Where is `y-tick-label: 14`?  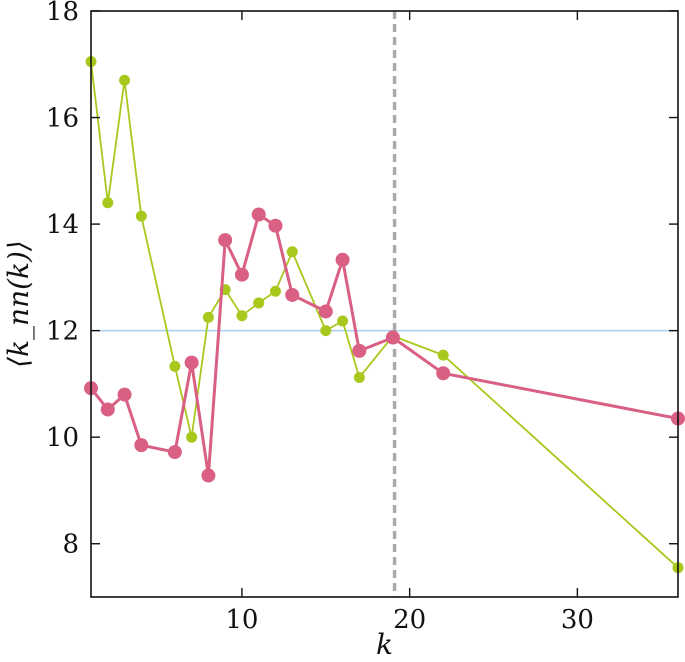 y-tick-label: 14 is located at coordinates (62, 225).